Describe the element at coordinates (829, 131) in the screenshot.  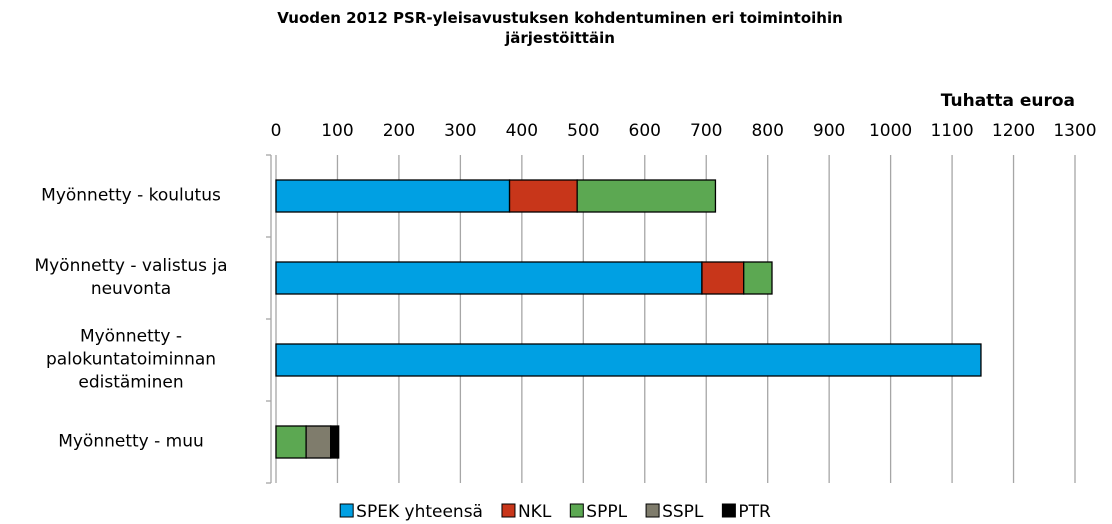
I see `x-tick-label: 900` at that location.